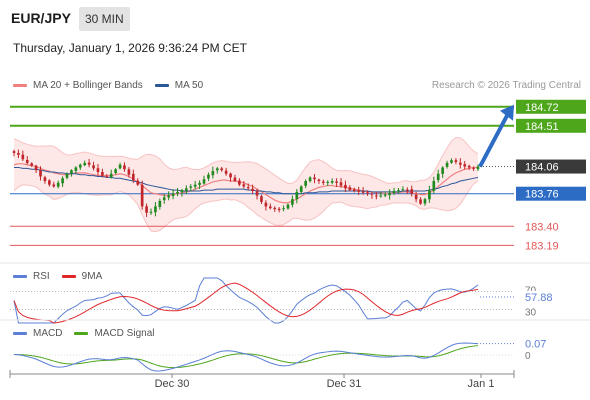 The width and height of the screenshot is (590, 400). Describe the element at coordinates (506, 85) in the screenshot. I see `credit-label: Research © 2026 Trading Central` at that location.